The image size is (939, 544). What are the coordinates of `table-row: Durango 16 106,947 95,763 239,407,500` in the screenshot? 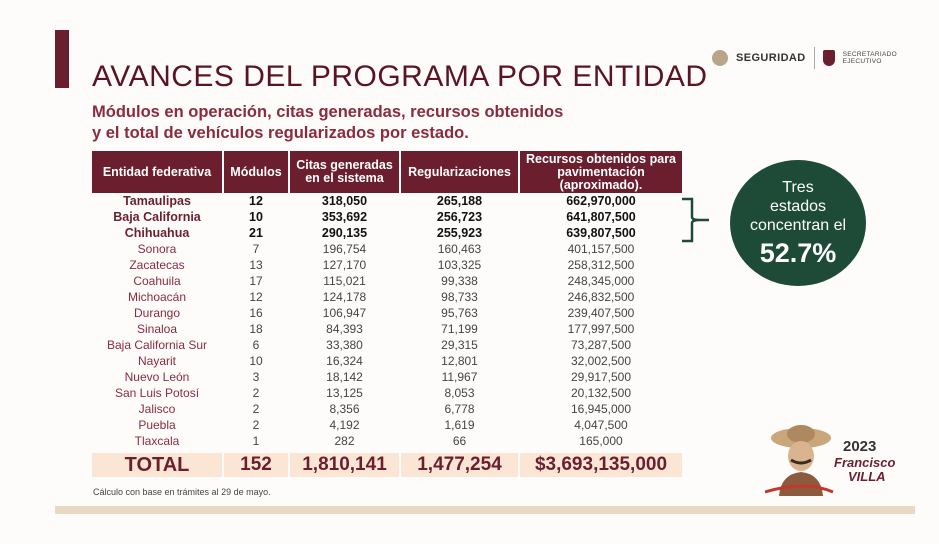 It's located at (387, 313).